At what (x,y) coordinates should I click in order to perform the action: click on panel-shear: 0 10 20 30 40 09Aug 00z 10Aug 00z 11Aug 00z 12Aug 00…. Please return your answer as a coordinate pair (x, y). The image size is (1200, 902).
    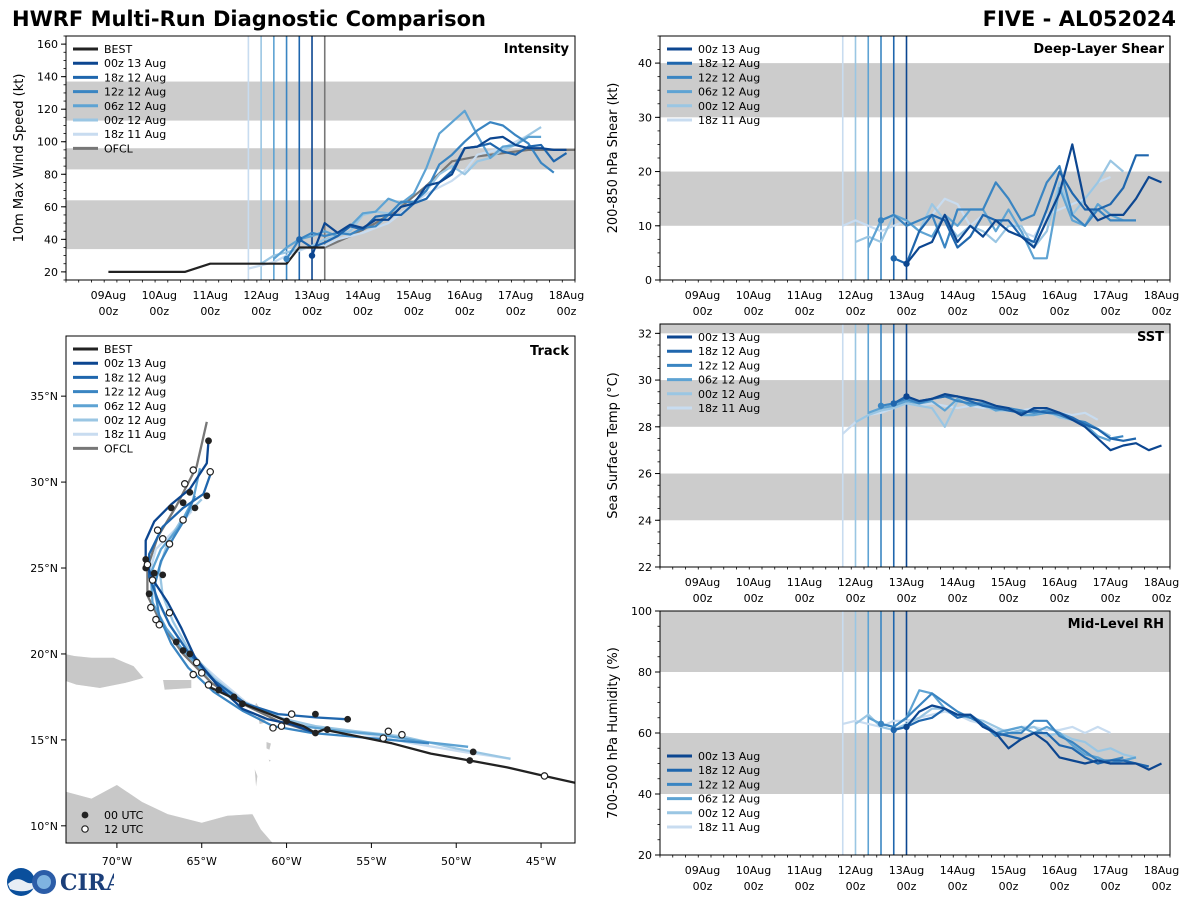
    Looking at the image, I should click on (892, 176).